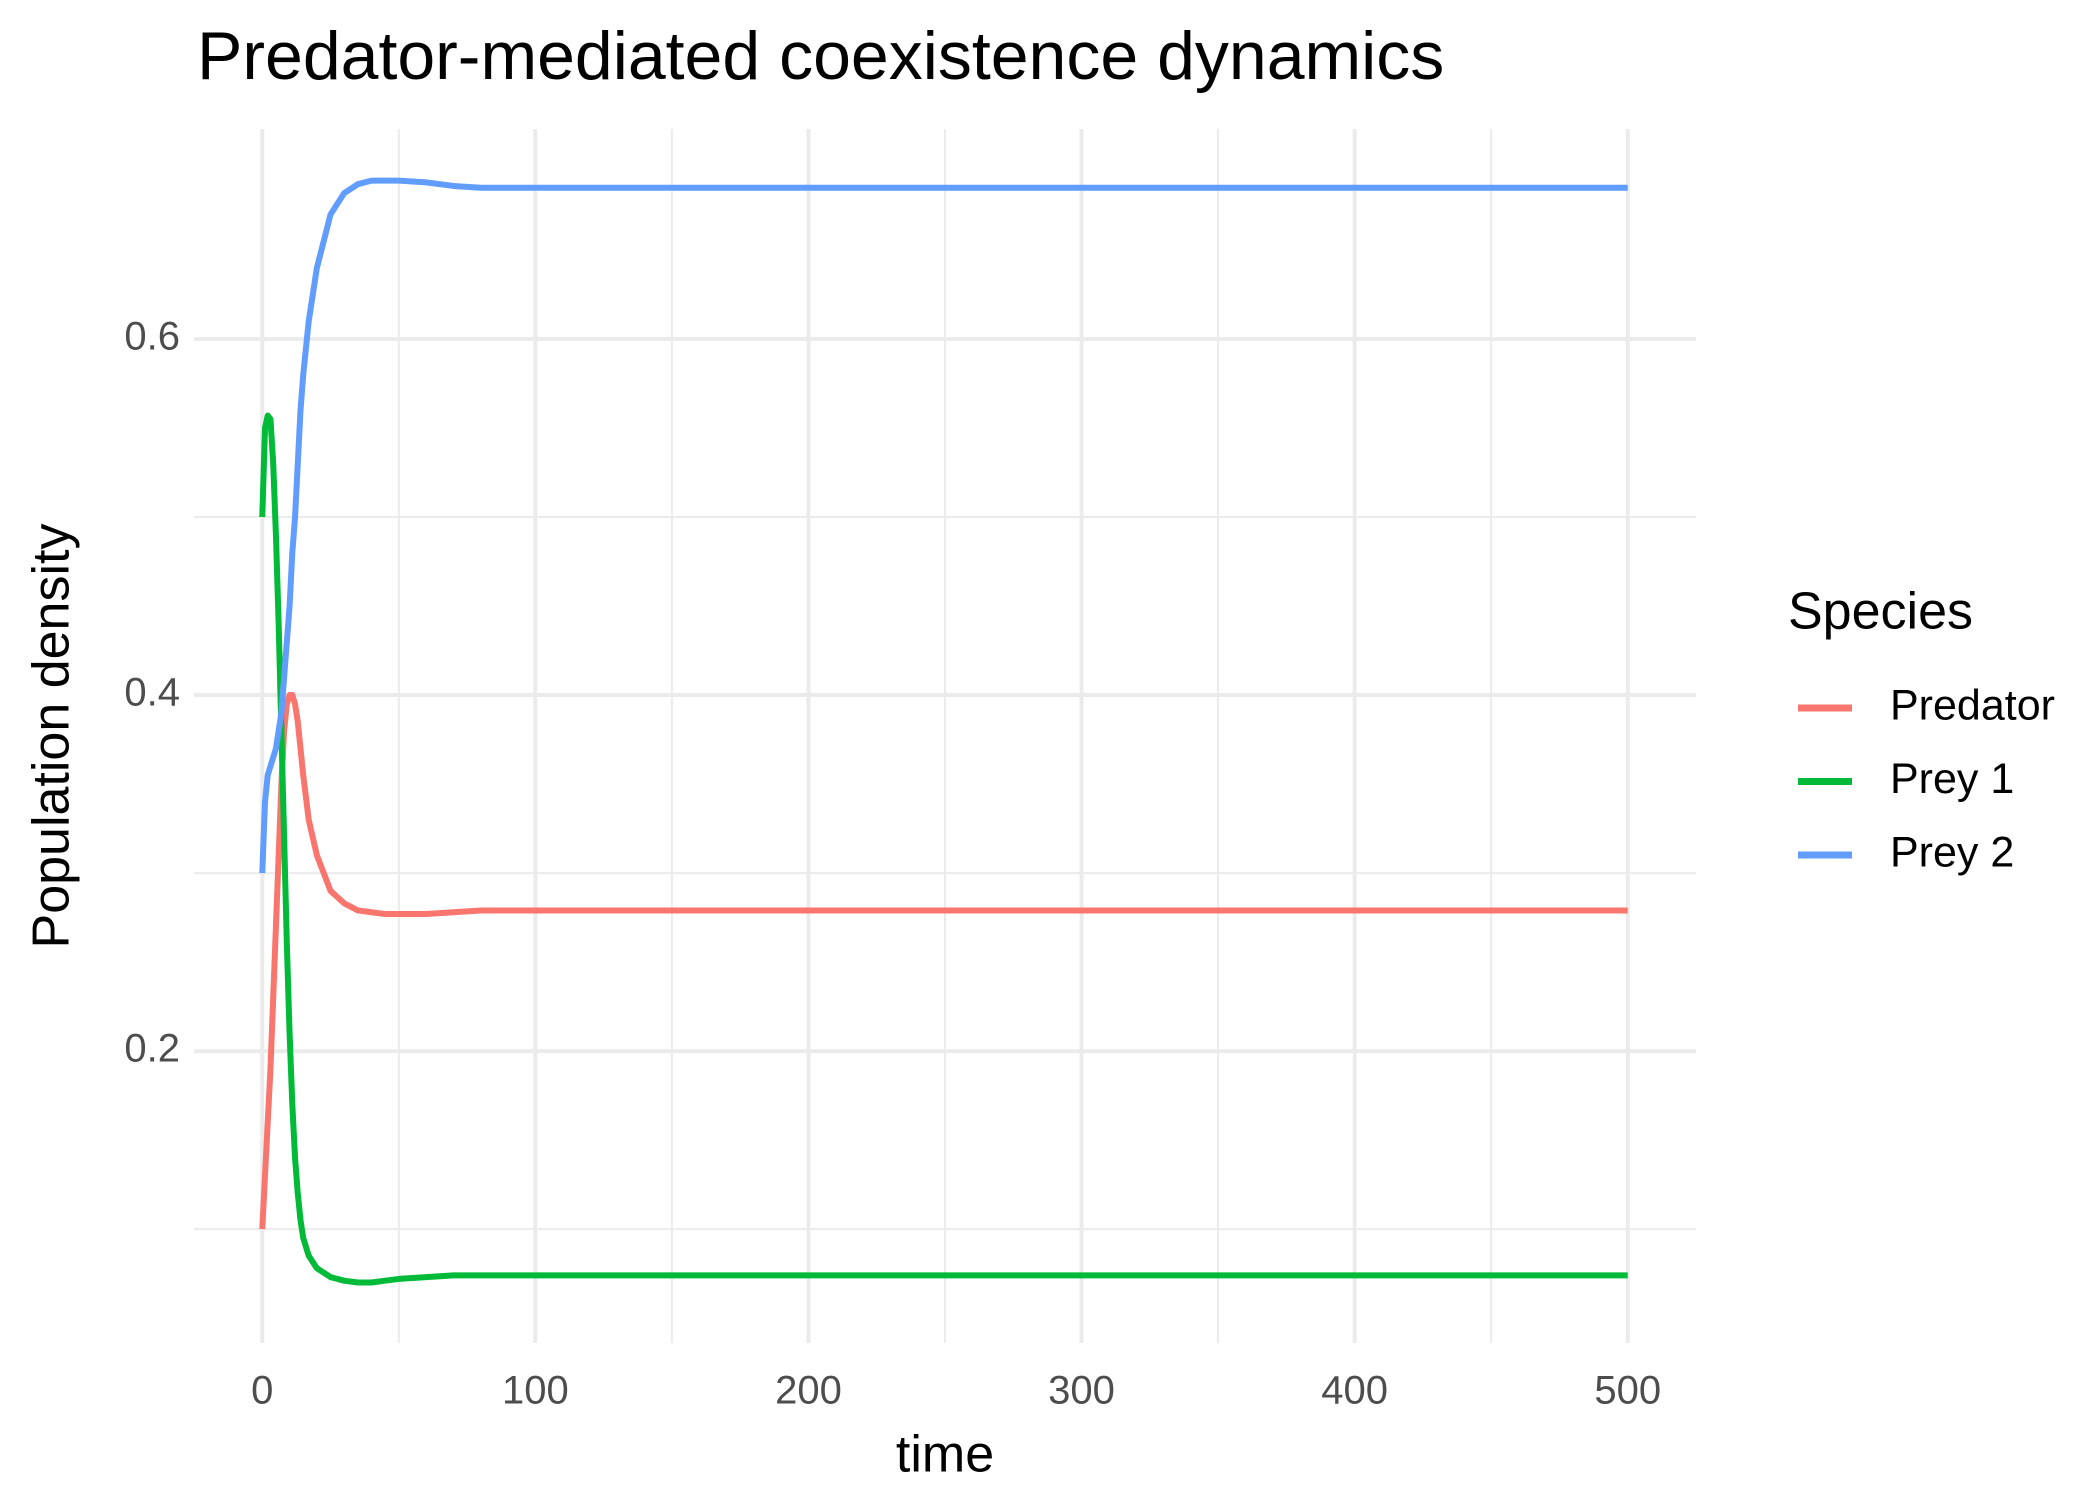  I want to click on chart-title: Predator-mediated coexistence dynamics, so click(820, 56).